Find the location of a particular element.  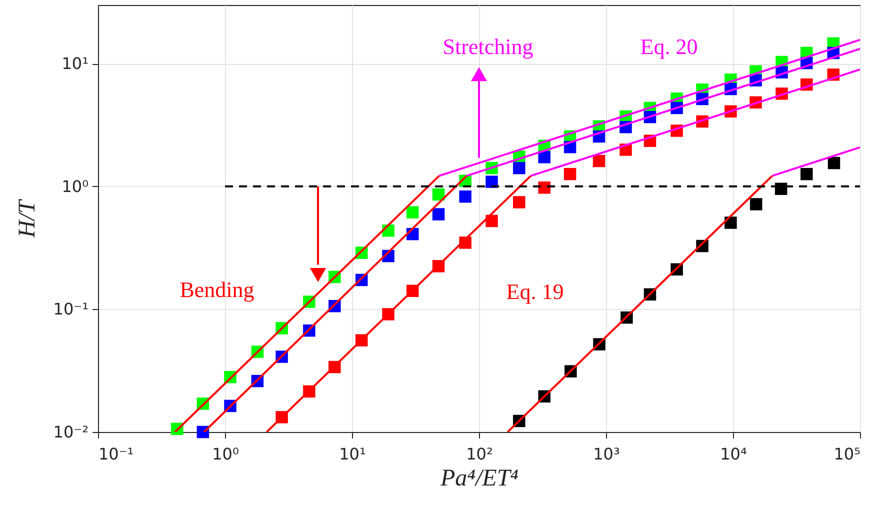

x-tick-label: 10⁵ is located at coordinates (847, 454).